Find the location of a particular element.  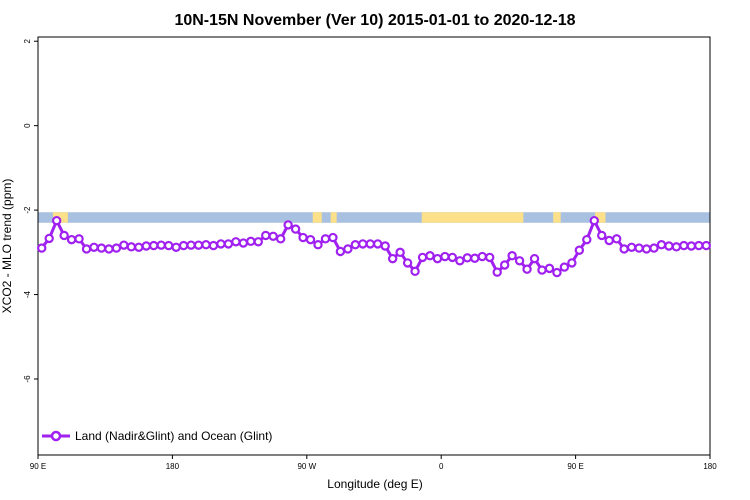

y-tick-label: -2 is located at coordinates (27, 210).